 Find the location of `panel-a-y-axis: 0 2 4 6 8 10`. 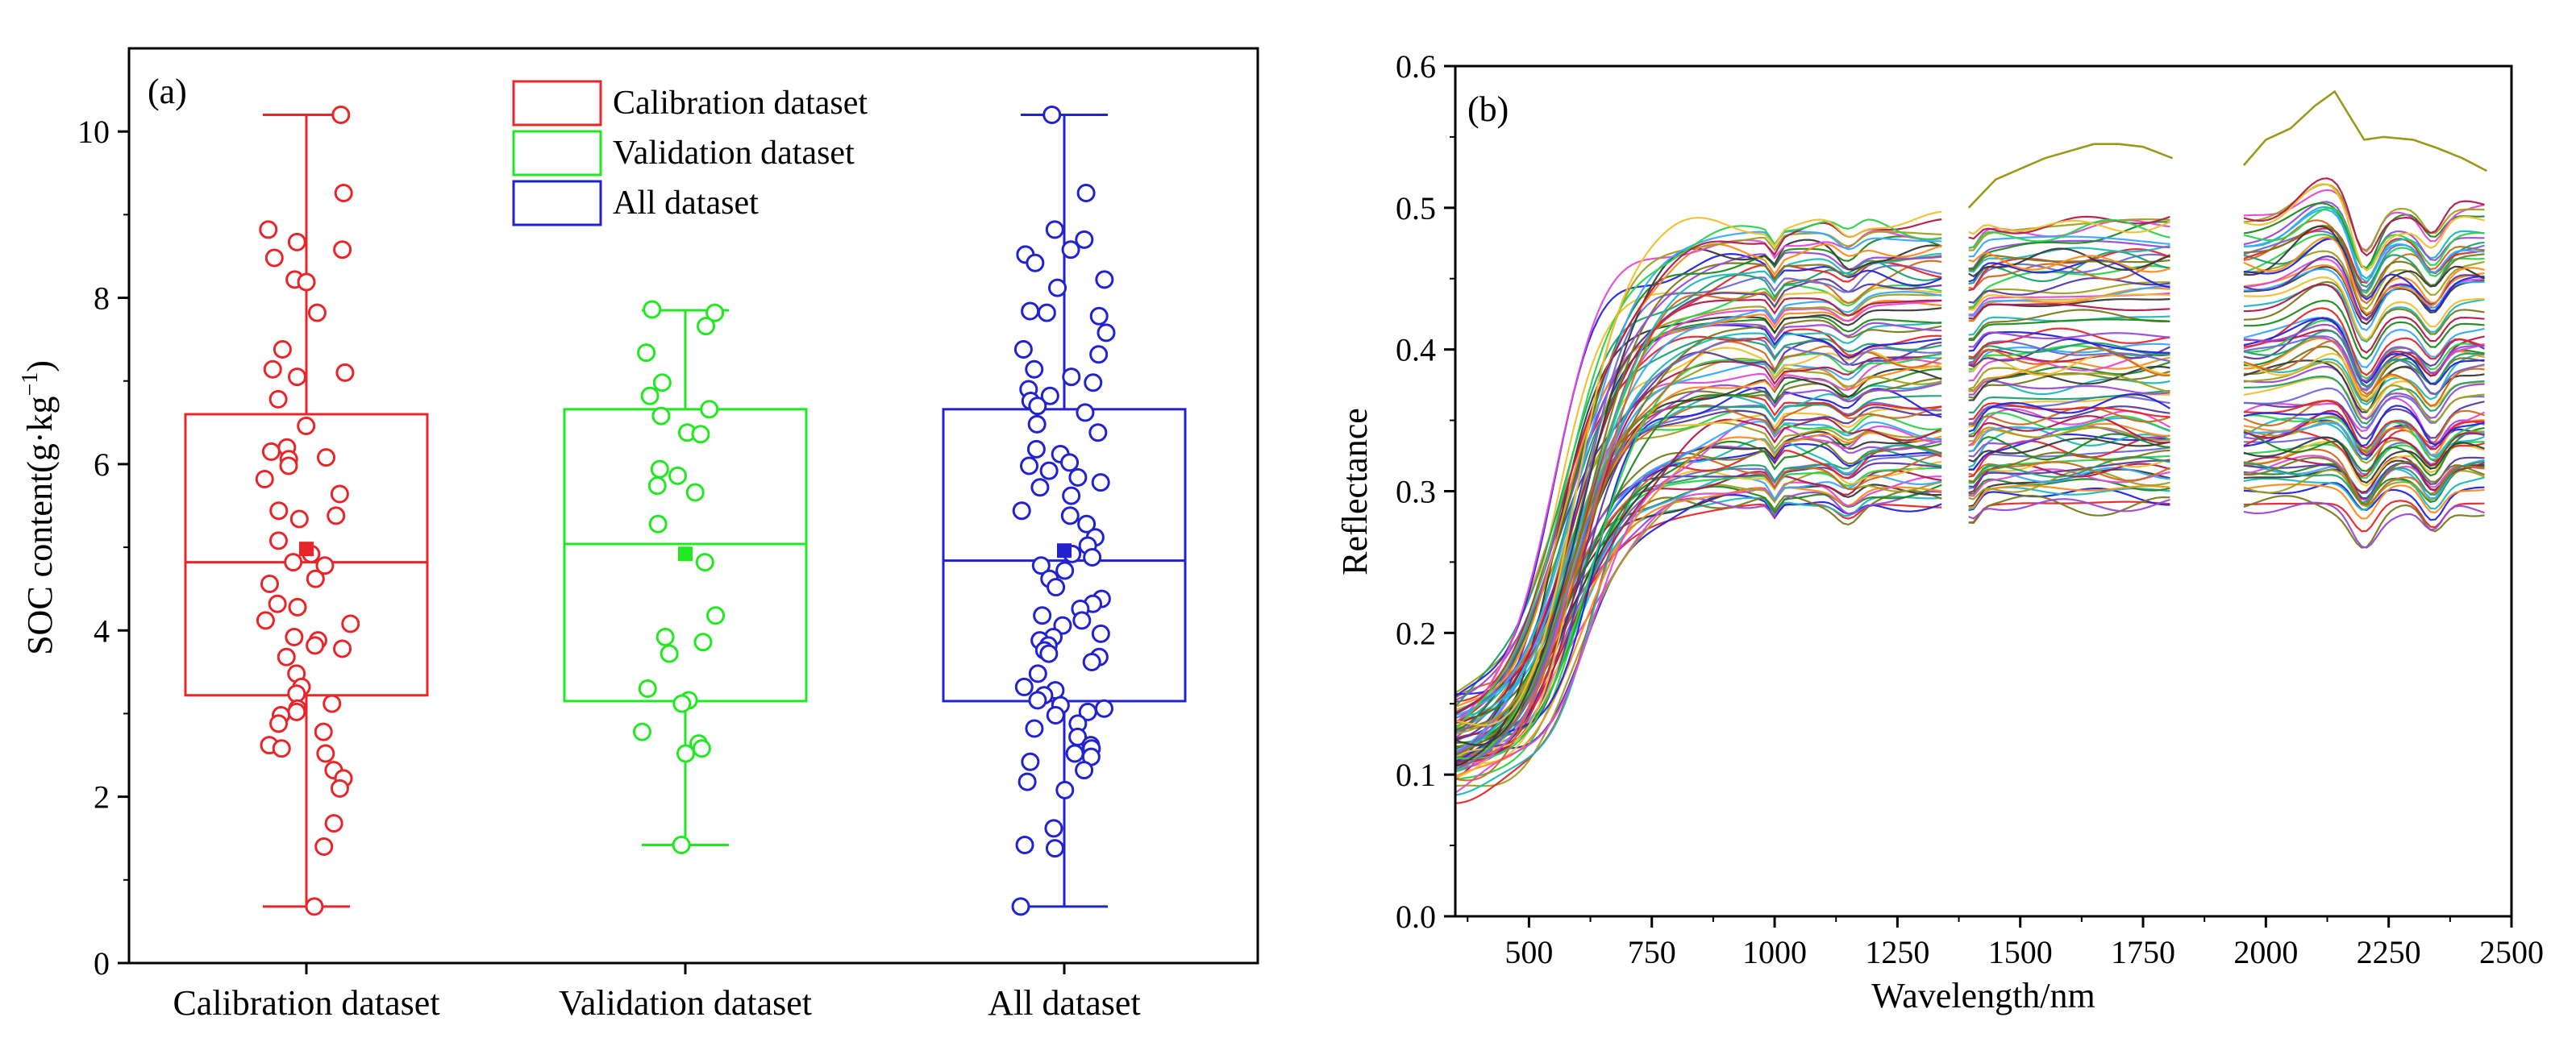

panel-a-y-axis: 0 2 4 6 8 10 is located at coordinates (103, 548).